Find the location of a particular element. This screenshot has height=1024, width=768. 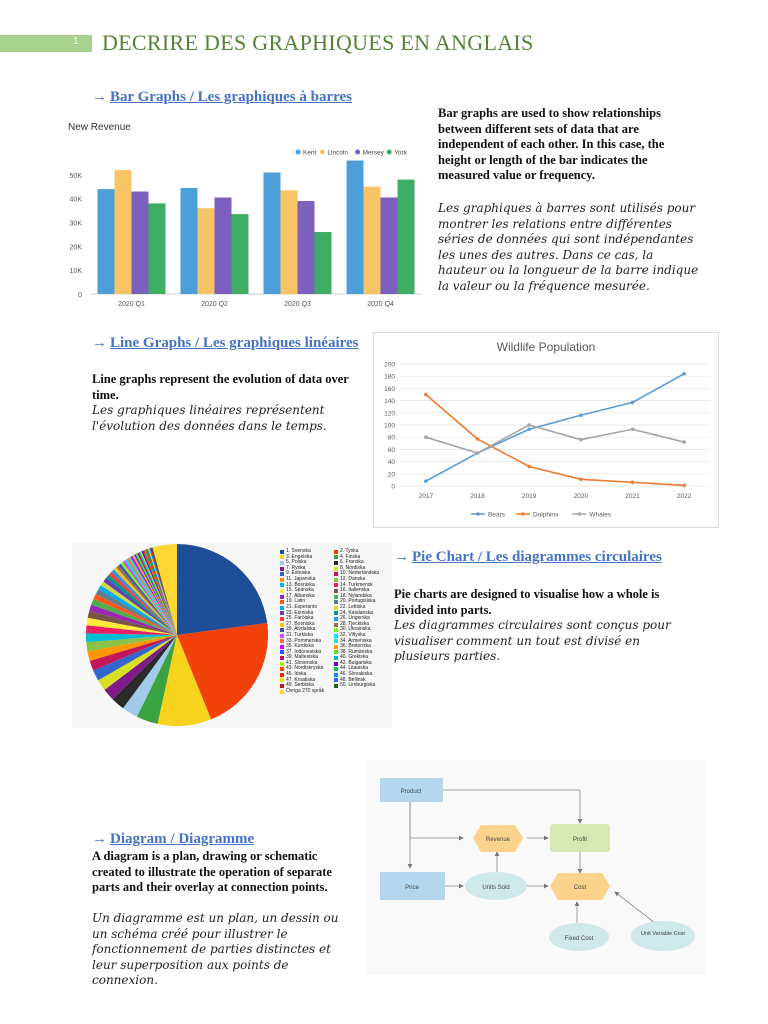

pie-legend-item: 24. Katalanska is located at coordinates (361, 613).